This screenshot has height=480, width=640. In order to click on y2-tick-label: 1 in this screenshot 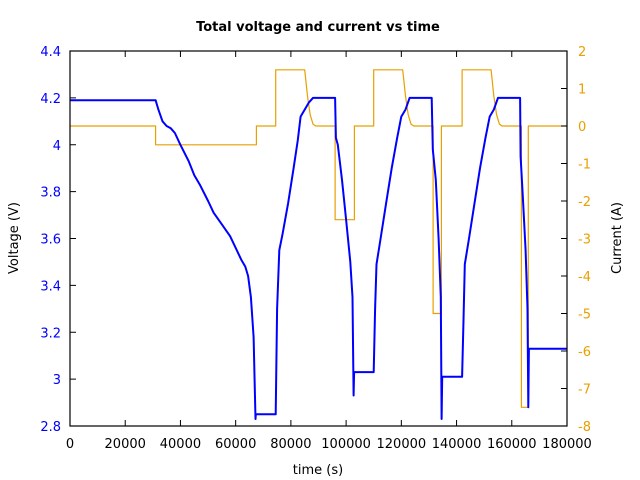, I will do `click(582, 90)`.